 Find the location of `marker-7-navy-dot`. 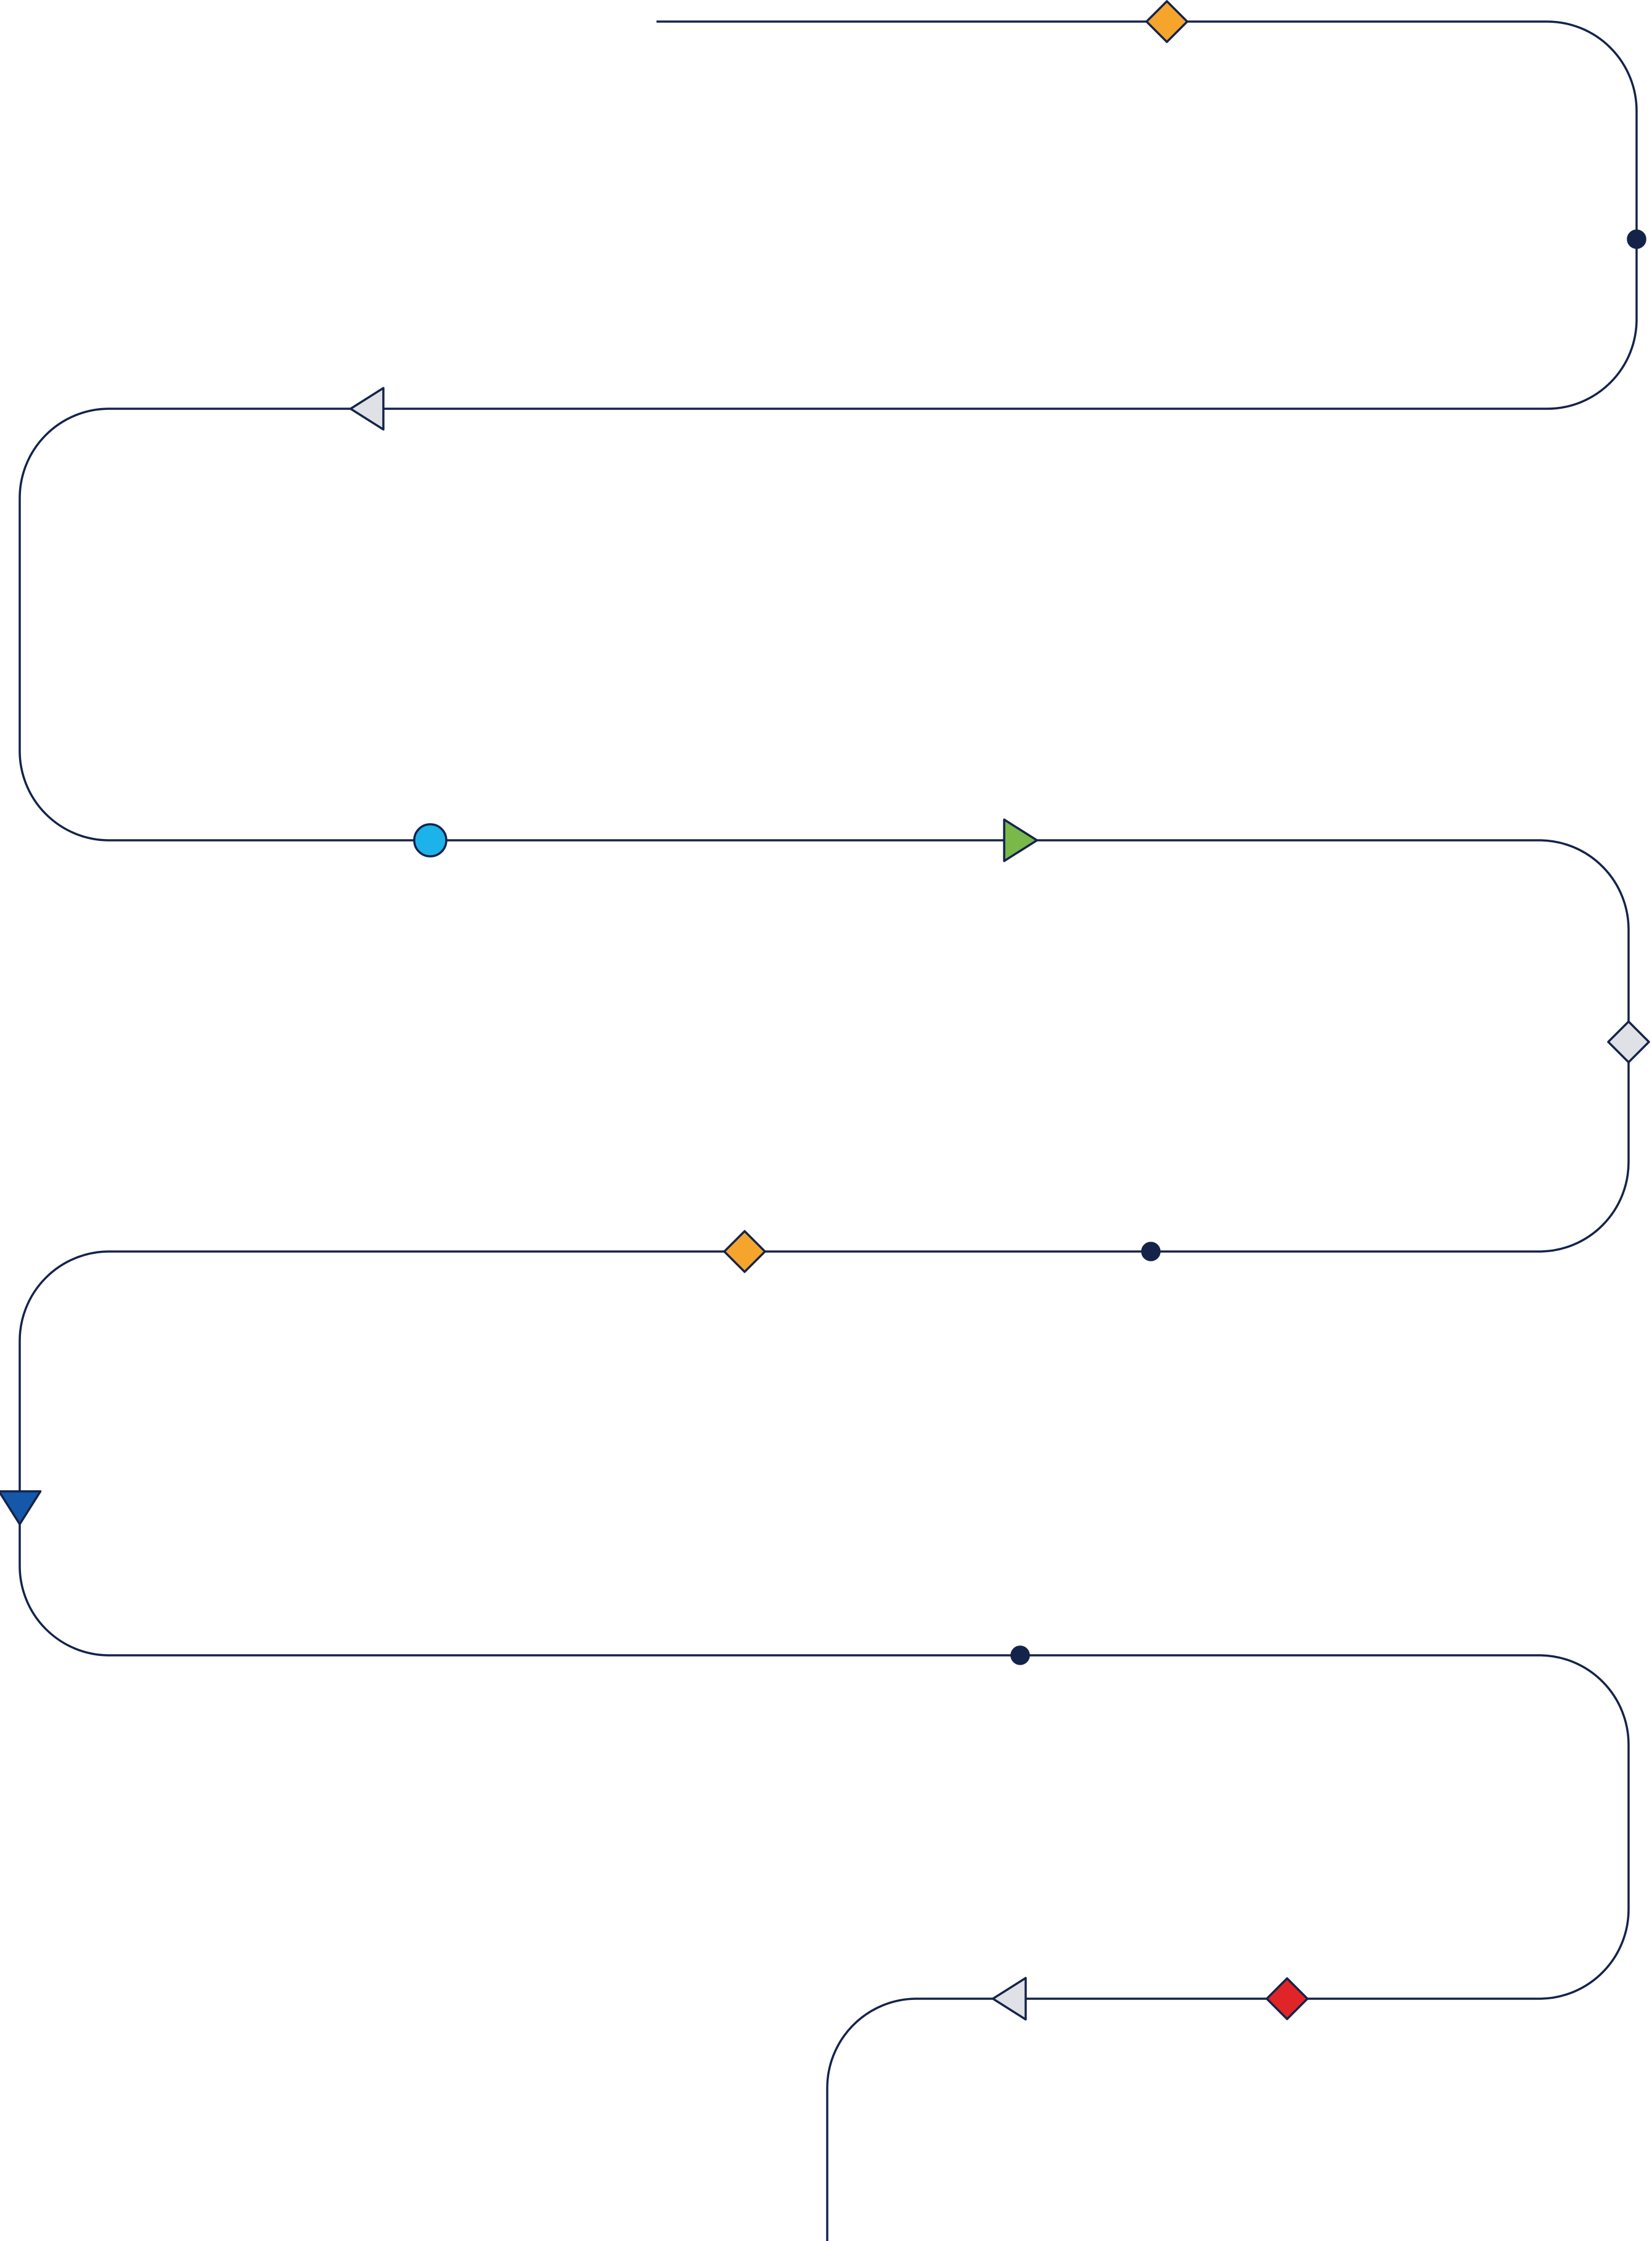

marker-7-navy-dot is located at coordinates (1151, 1251).